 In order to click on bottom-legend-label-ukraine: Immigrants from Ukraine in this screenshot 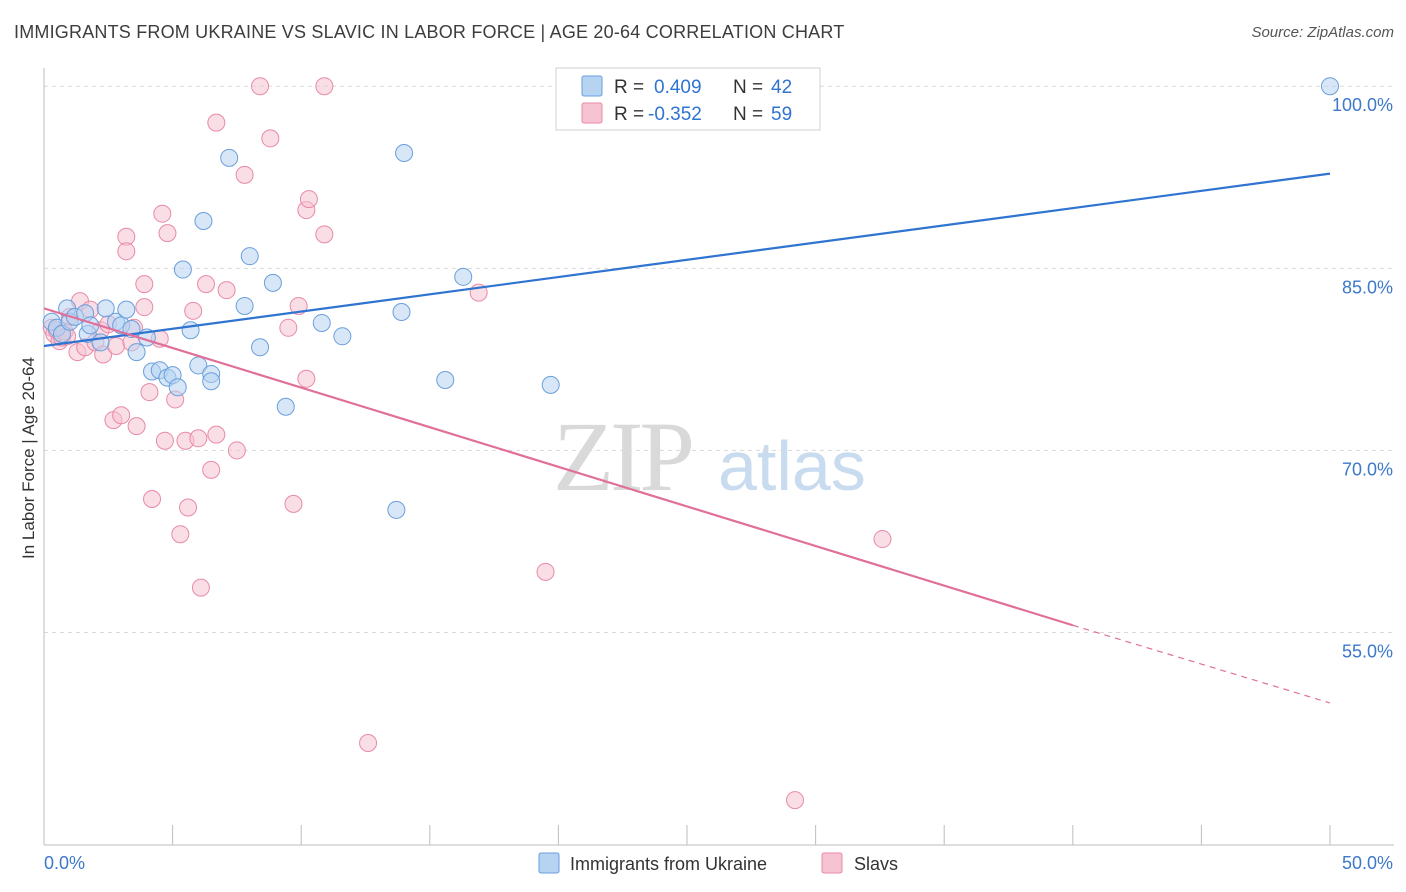, I will do `click(668, 864)`.